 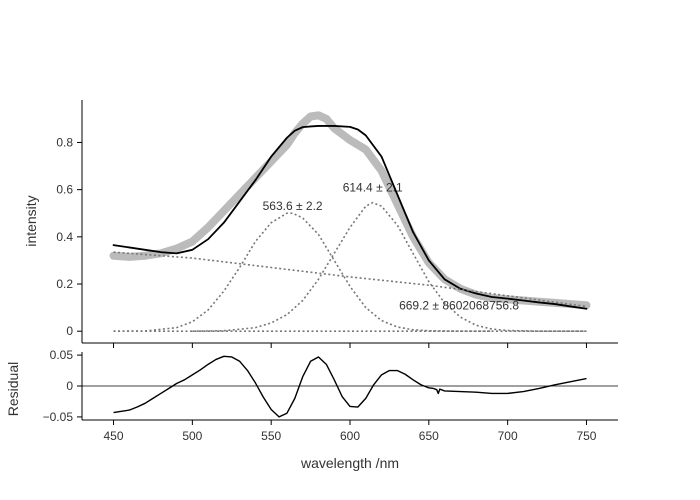 What do you see at coordinates (429, 436) in the screenshot?
I see `x-tick-label: 650` at bounding box center [429, 436].